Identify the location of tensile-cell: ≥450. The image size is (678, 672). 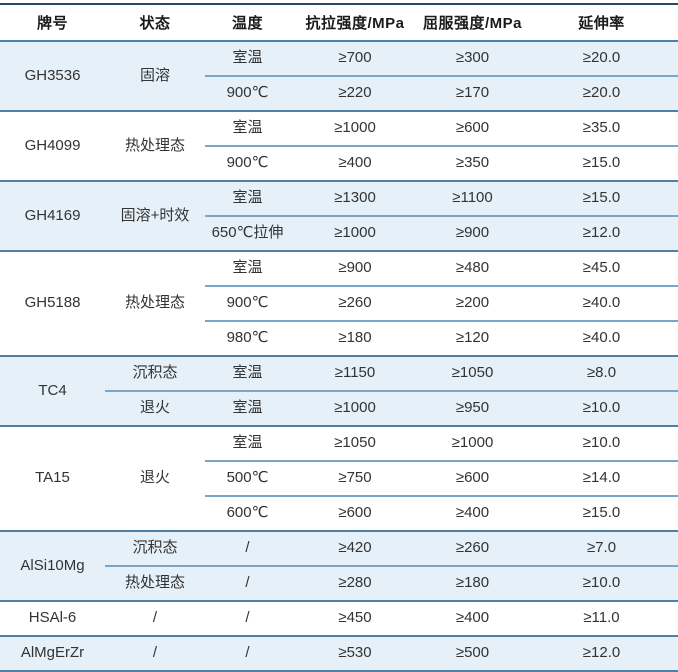
(355, 619).